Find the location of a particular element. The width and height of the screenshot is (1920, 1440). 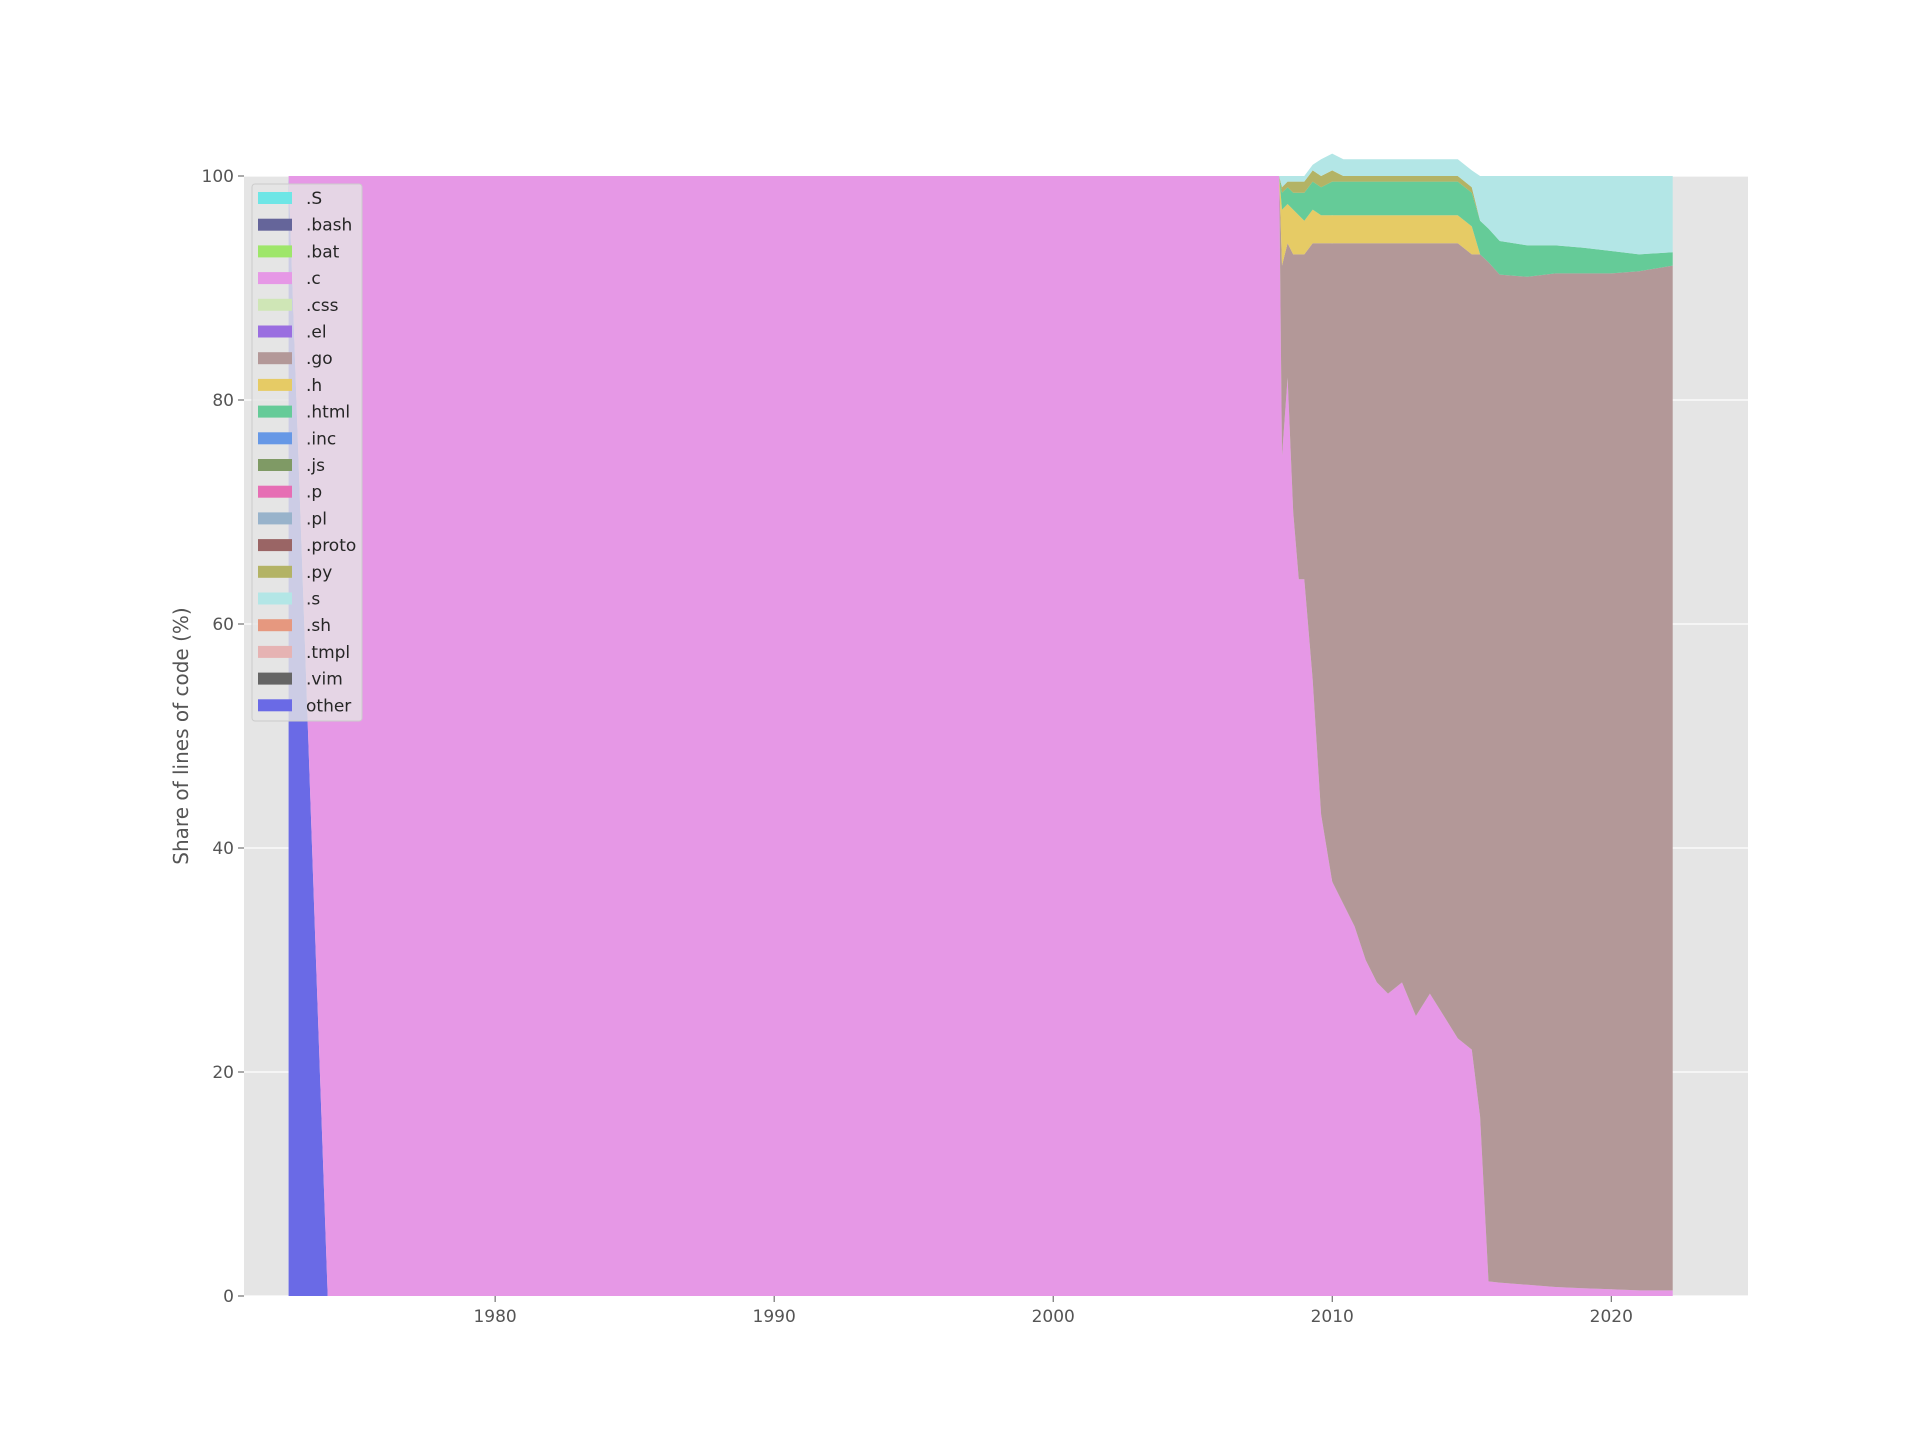

legend-label: .js is located at coordinates (315, 466).